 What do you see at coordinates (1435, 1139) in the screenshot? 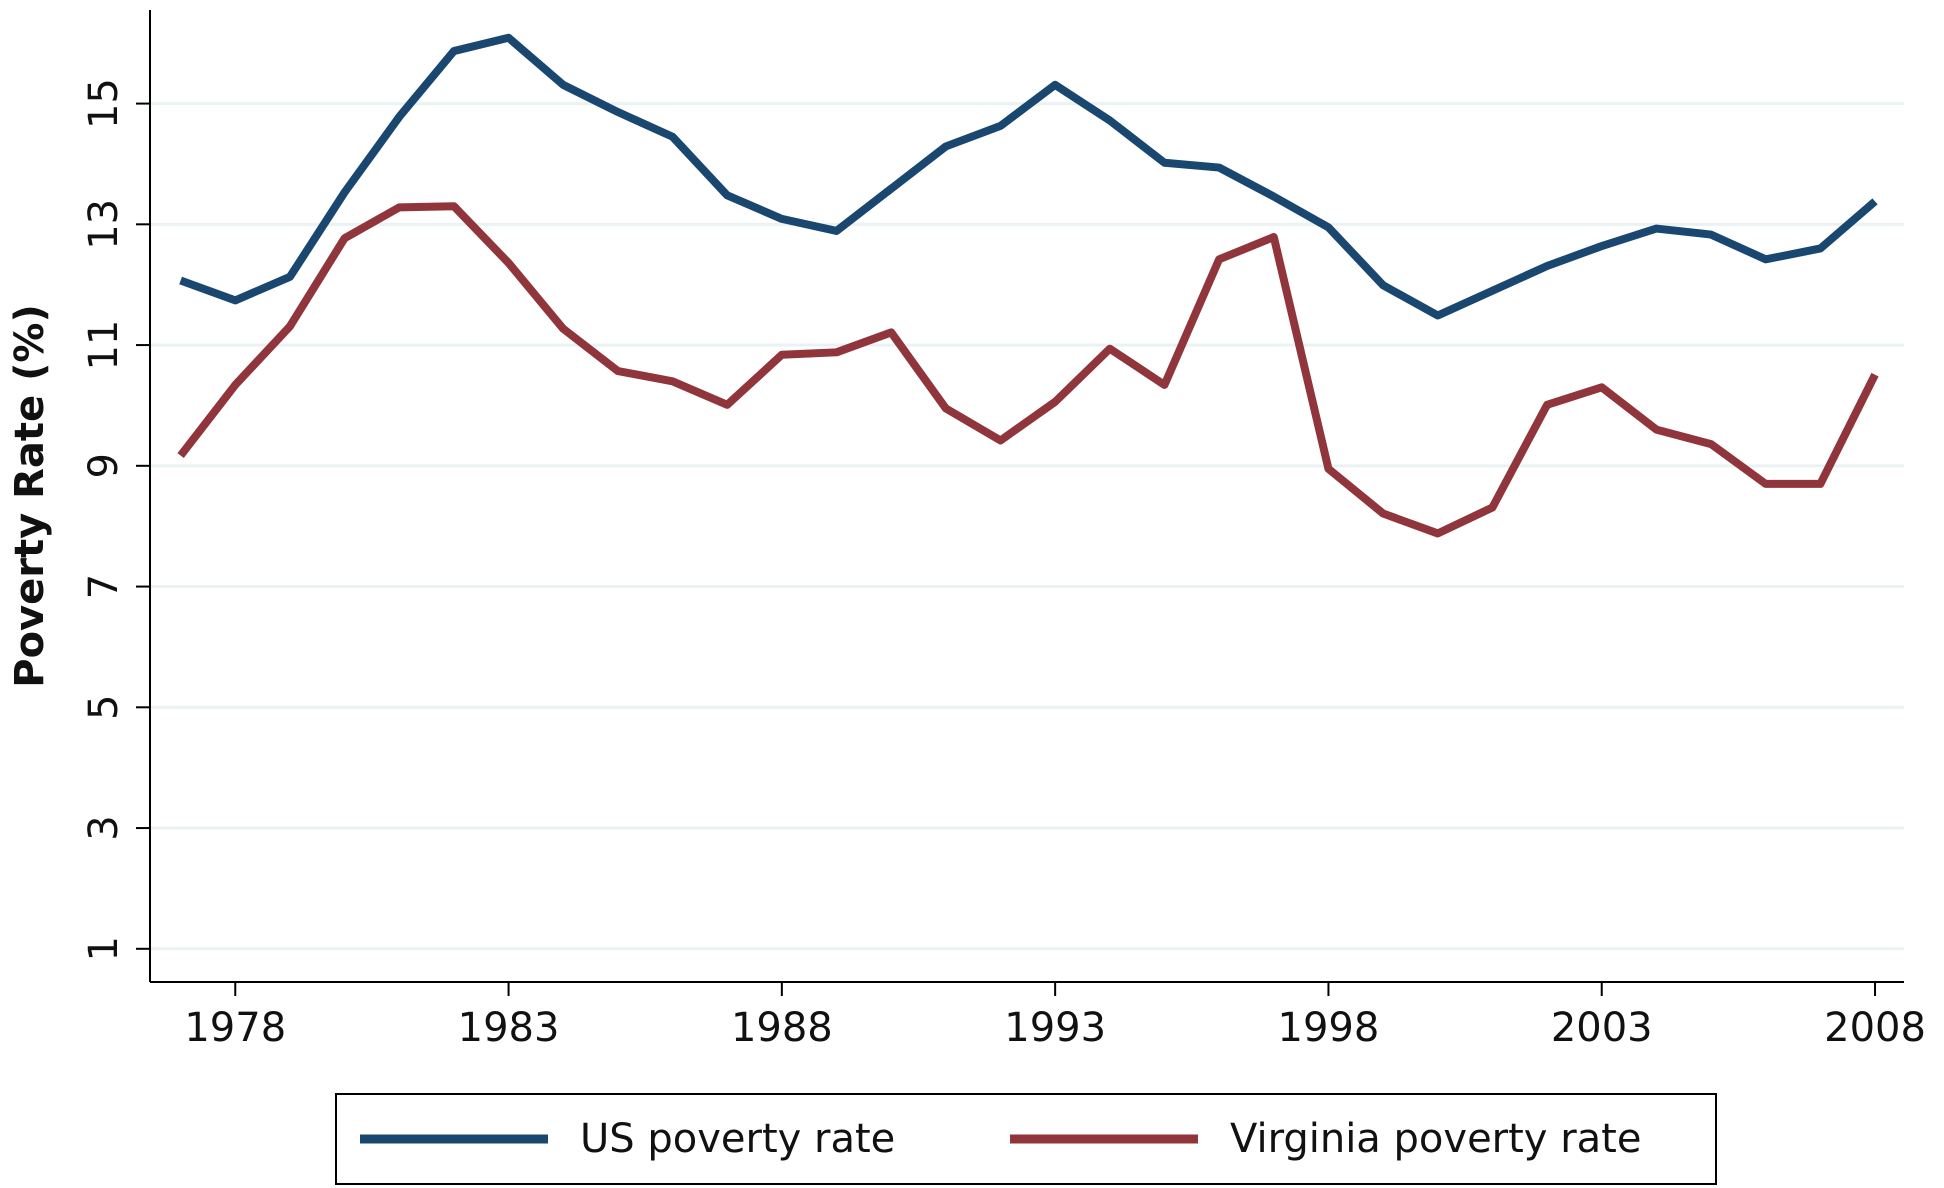
I see `legend-label: Virginia poverty rate` at bounding box center [1435, 1139].